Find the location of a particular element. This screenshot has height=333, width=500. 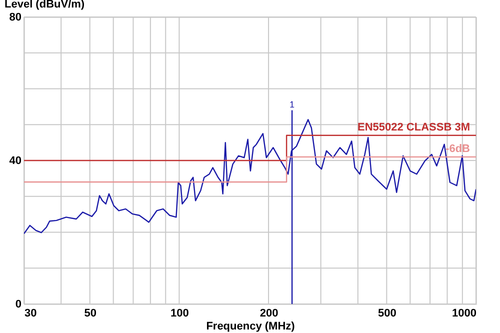

y-tick-label: 0 is located at coordinates (18, 304).